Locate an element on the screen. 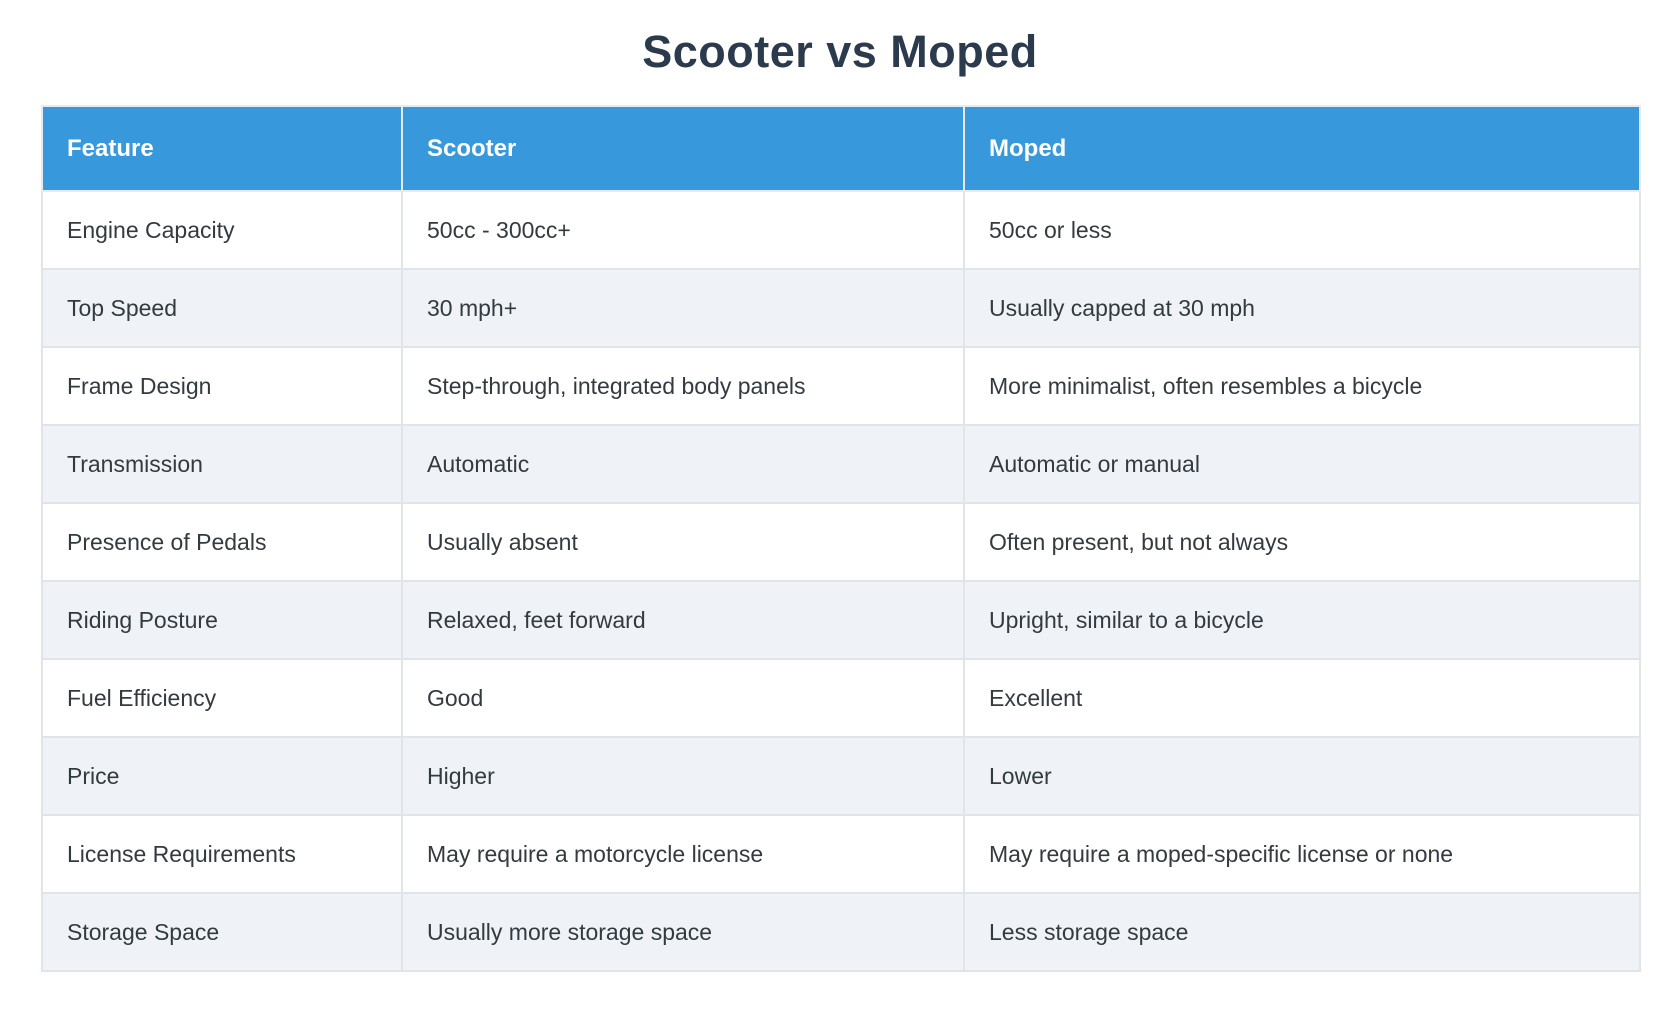 The width and height of the screenshot is (1680, 1018). moped-cell: Often present, but not always is located at coordinates (1302, 542).